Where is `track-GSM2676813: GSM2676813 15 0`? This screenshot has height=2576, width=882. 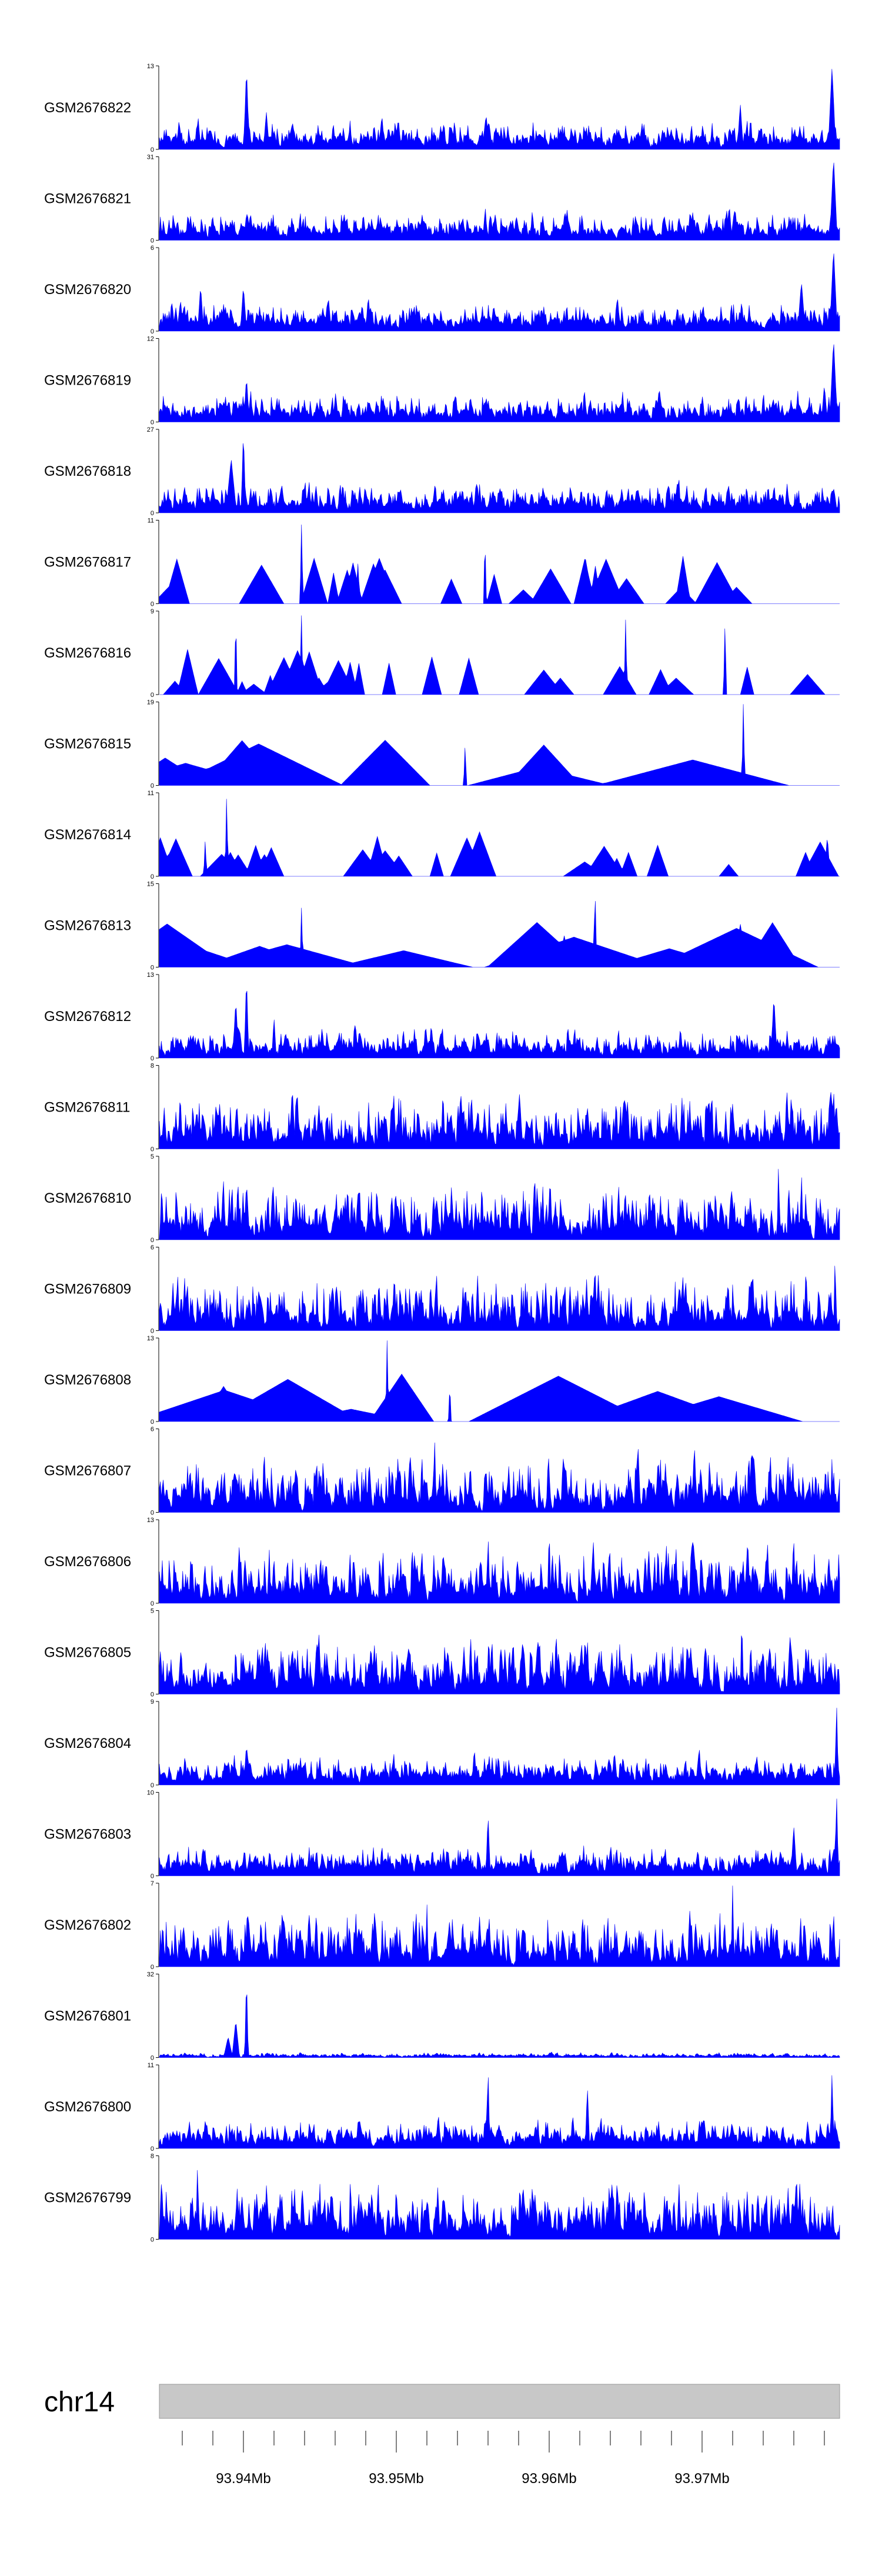 track-GSM2676813: GSM2676813 15 0 is located at coordinates (442, 926).